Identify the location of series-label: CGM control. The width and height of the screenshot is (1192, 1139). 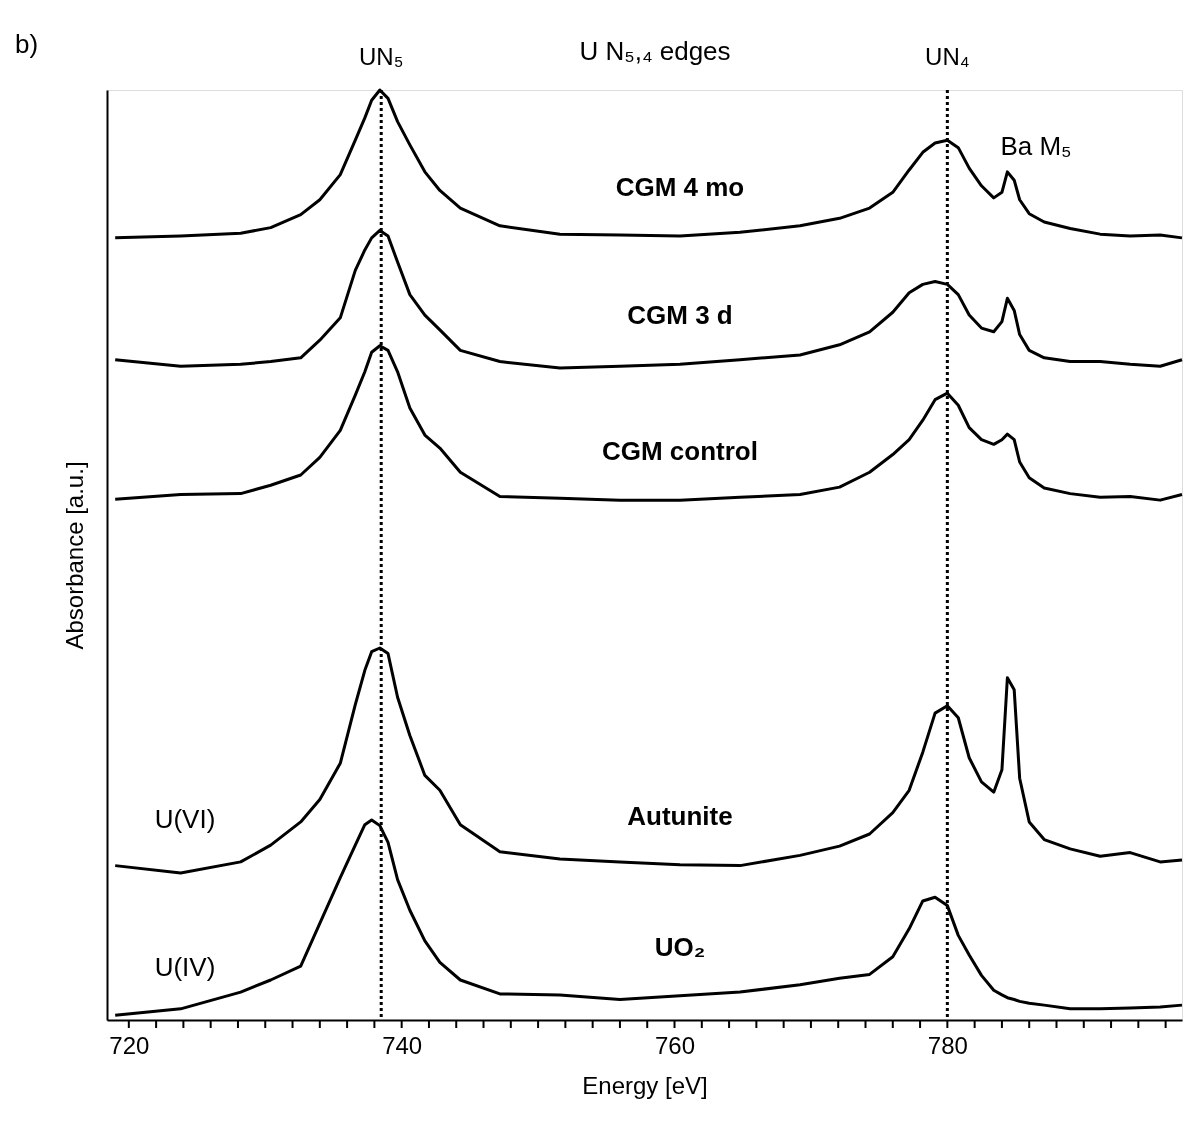
(679, 451).